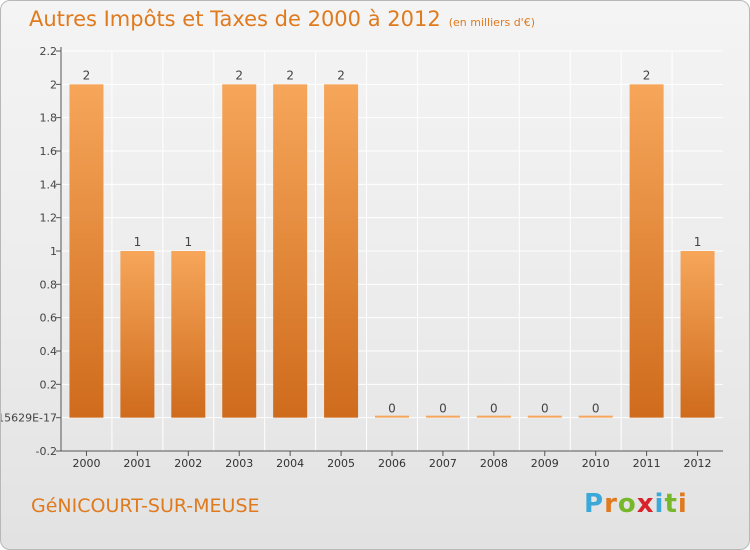 Image resolution: width=750 pixels, height=550 pixels. Describe the element at coordinates (49, 184) in the screenshot. I see `y-tick-label: 1.4` at that location.